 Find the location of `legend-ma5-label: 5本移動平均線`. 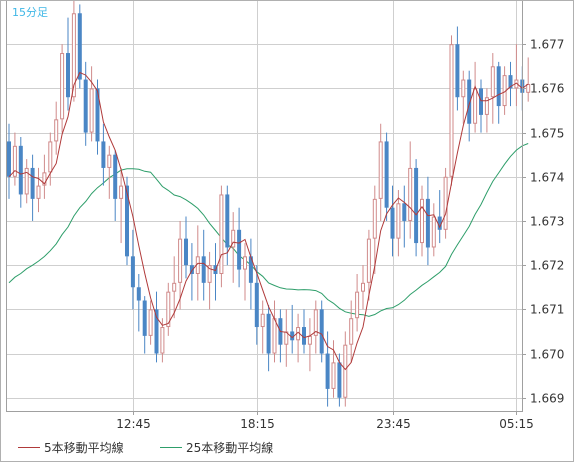

legend-ma5-label: 5本移動平均線 is located at coordinates (84, 447).